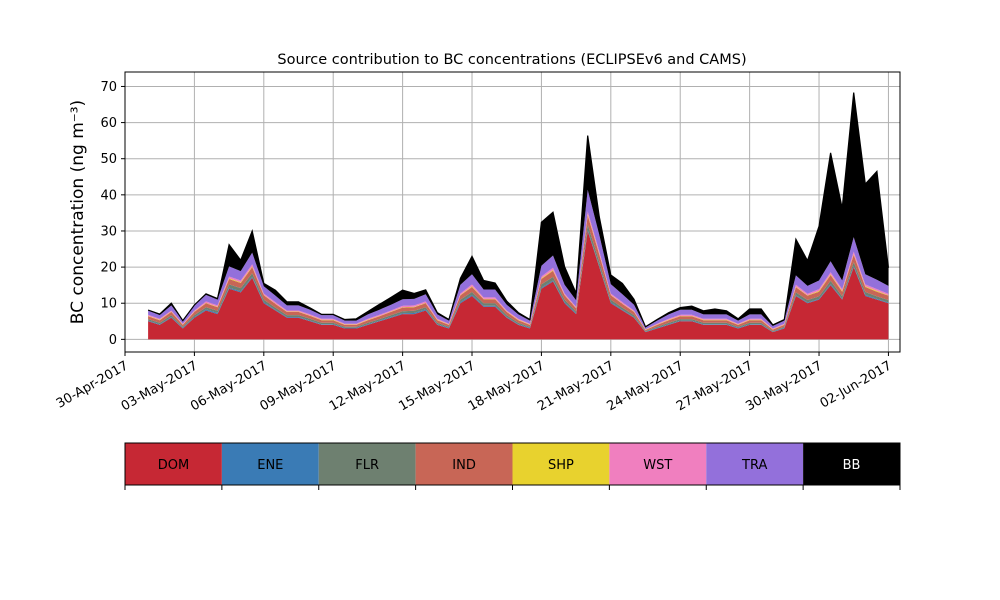 Image resolution: width=1000 pixels, height=600 pixels. I want to click on area-dom, so click(518, 285).